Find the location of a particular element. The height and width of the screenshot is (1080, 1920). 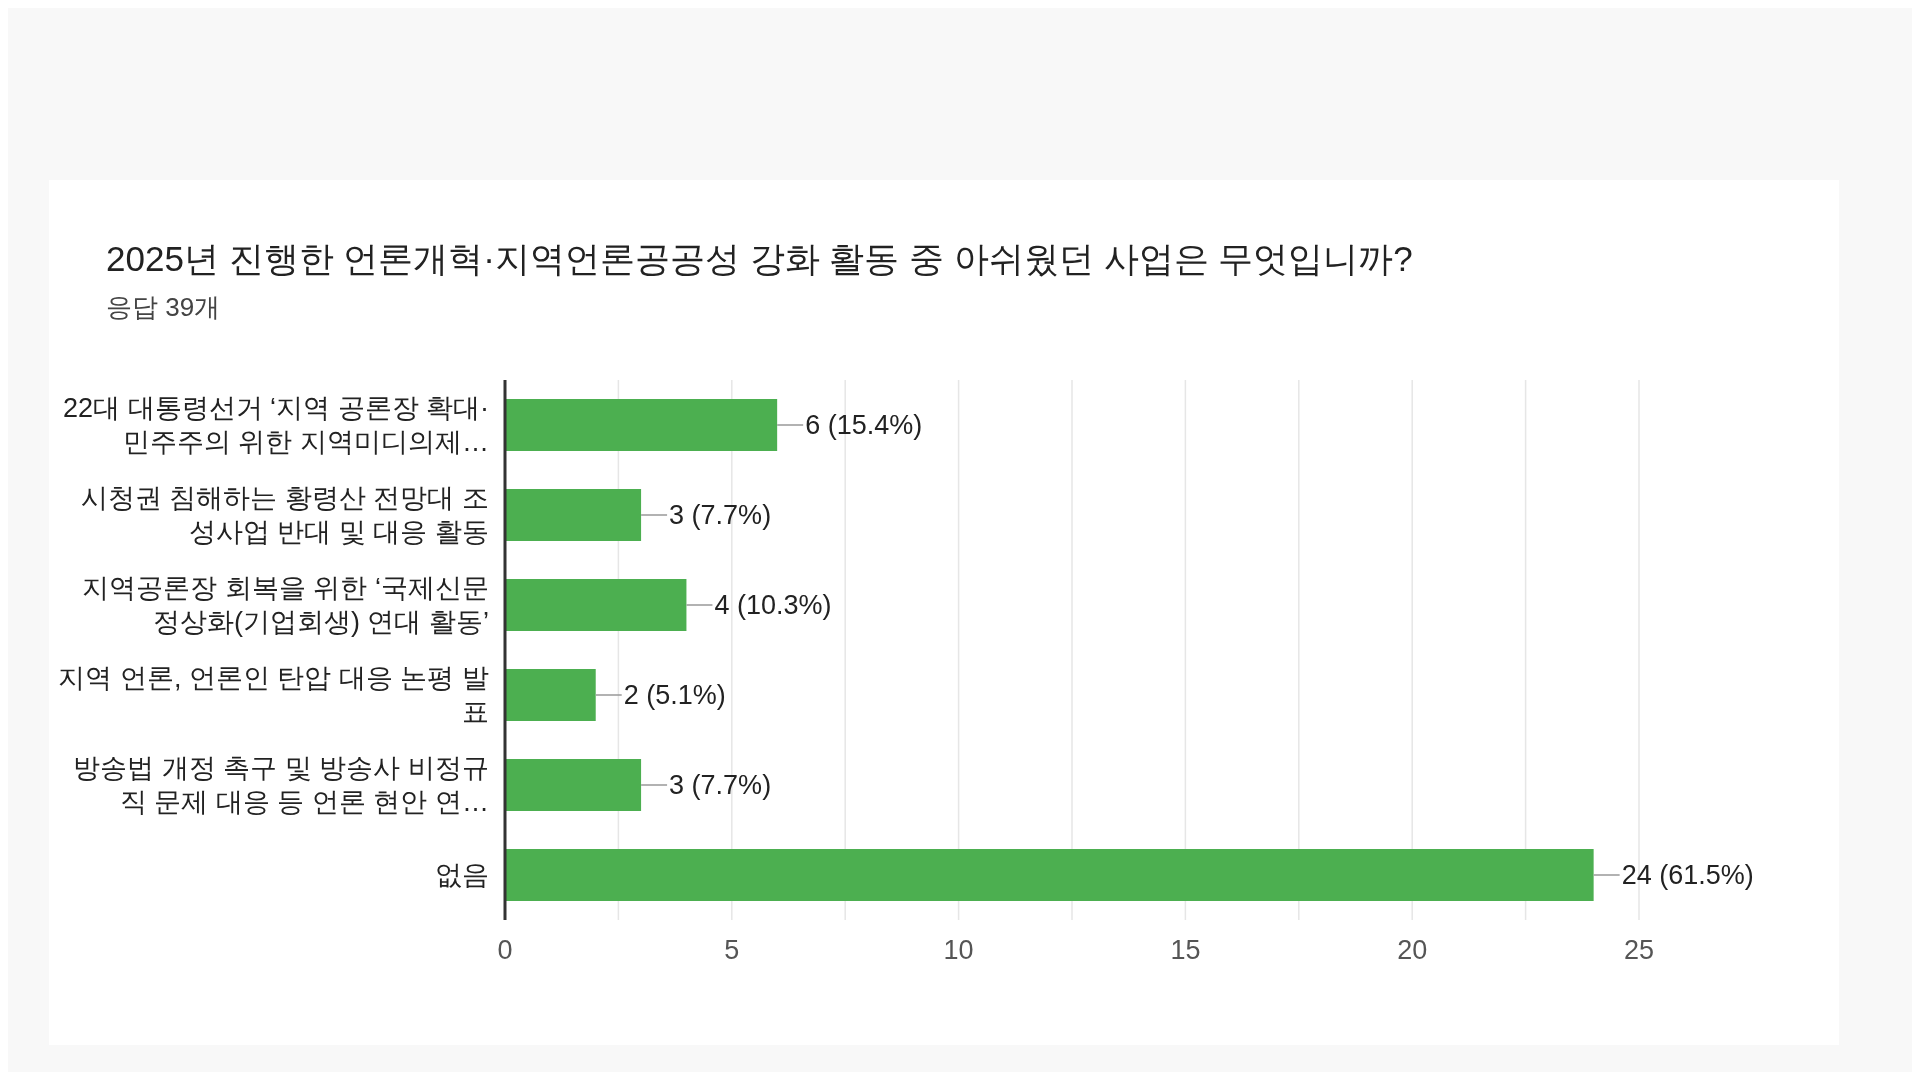

y-tick-label: 지역 언론, 언론인 탄압 대응 논평 발표 is located at coordinates (273, 695).